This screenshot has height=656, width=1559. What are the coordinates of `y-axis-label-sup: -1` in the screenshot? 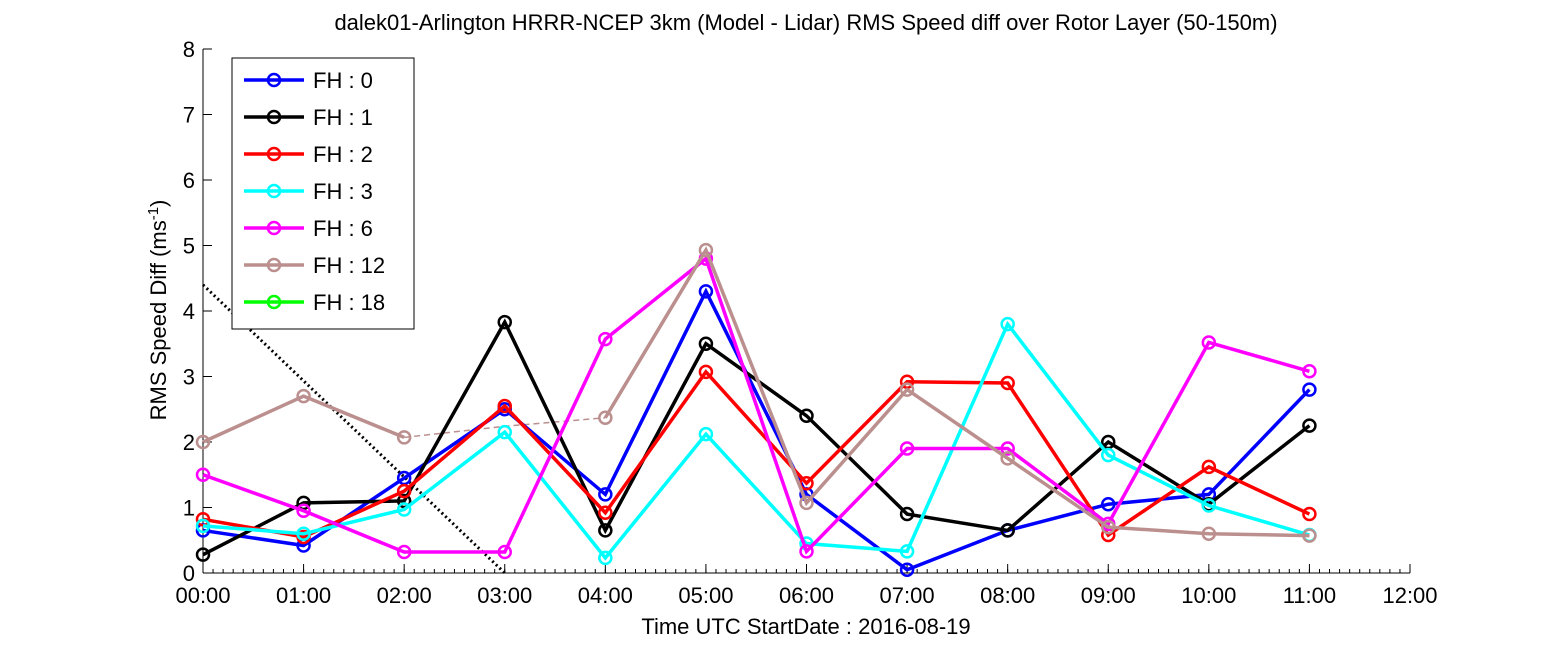 It's located at (153, 213).